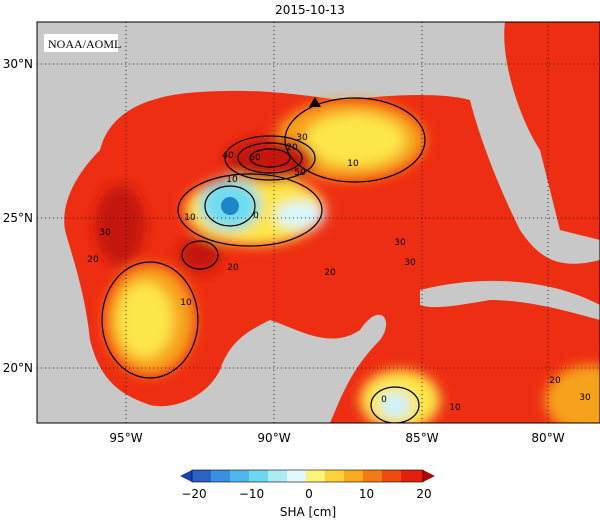  What do you see at coordinates (315, 102) in the screenshot?
I see `station-marker` at bounding box center [315, 102].